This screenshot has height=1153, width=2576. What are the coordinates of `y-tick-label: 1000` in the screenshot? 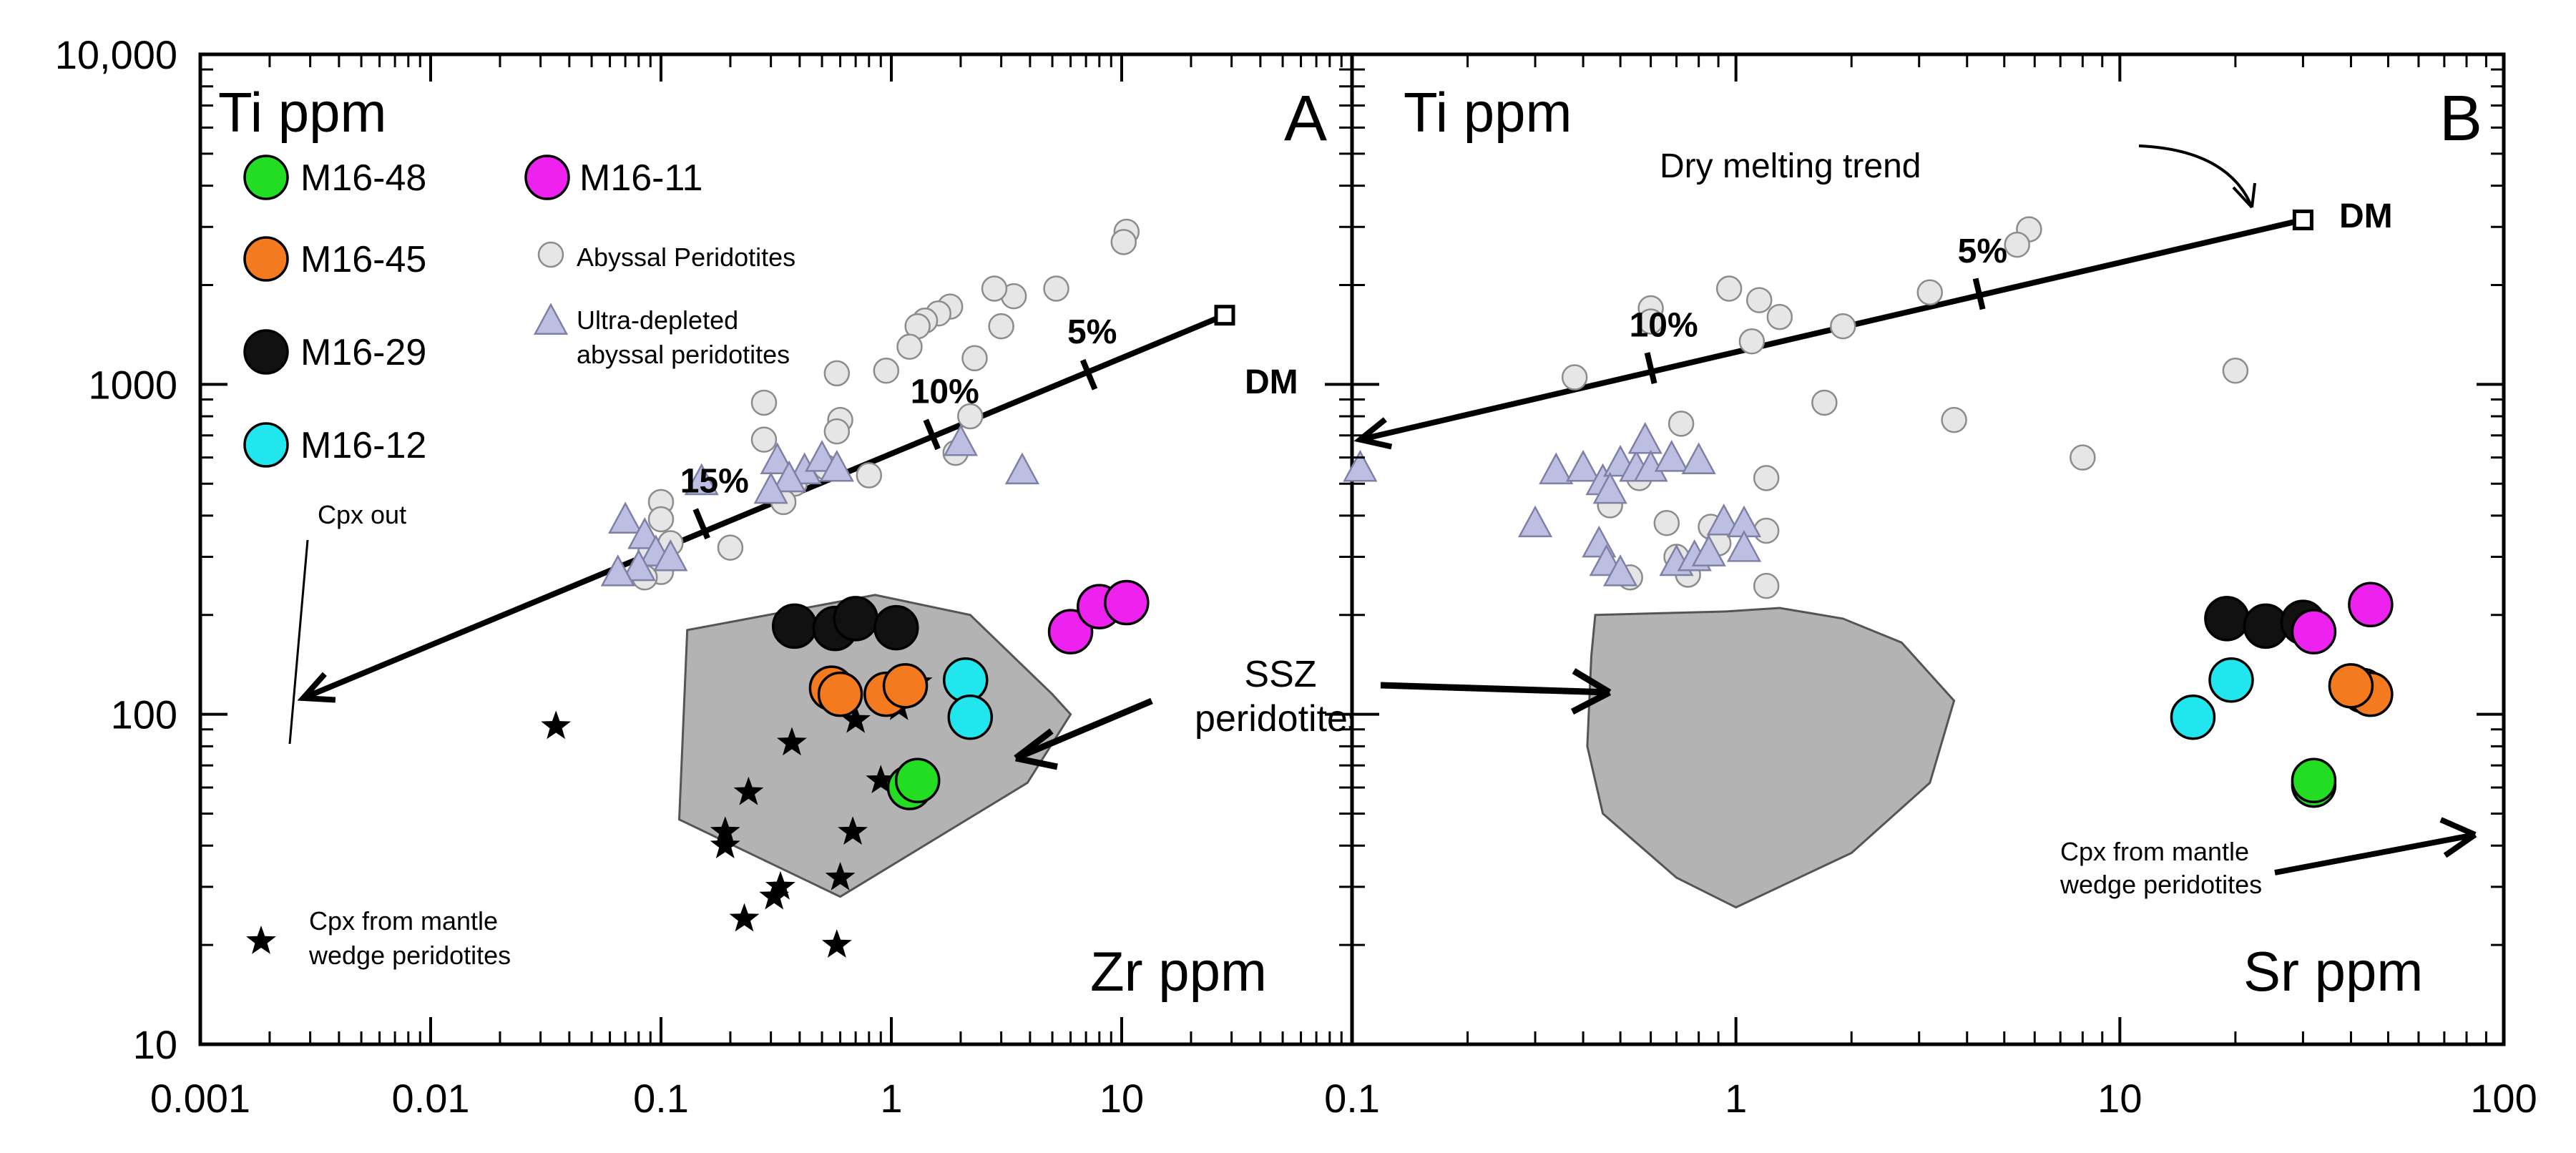 It's located at (132, 384).